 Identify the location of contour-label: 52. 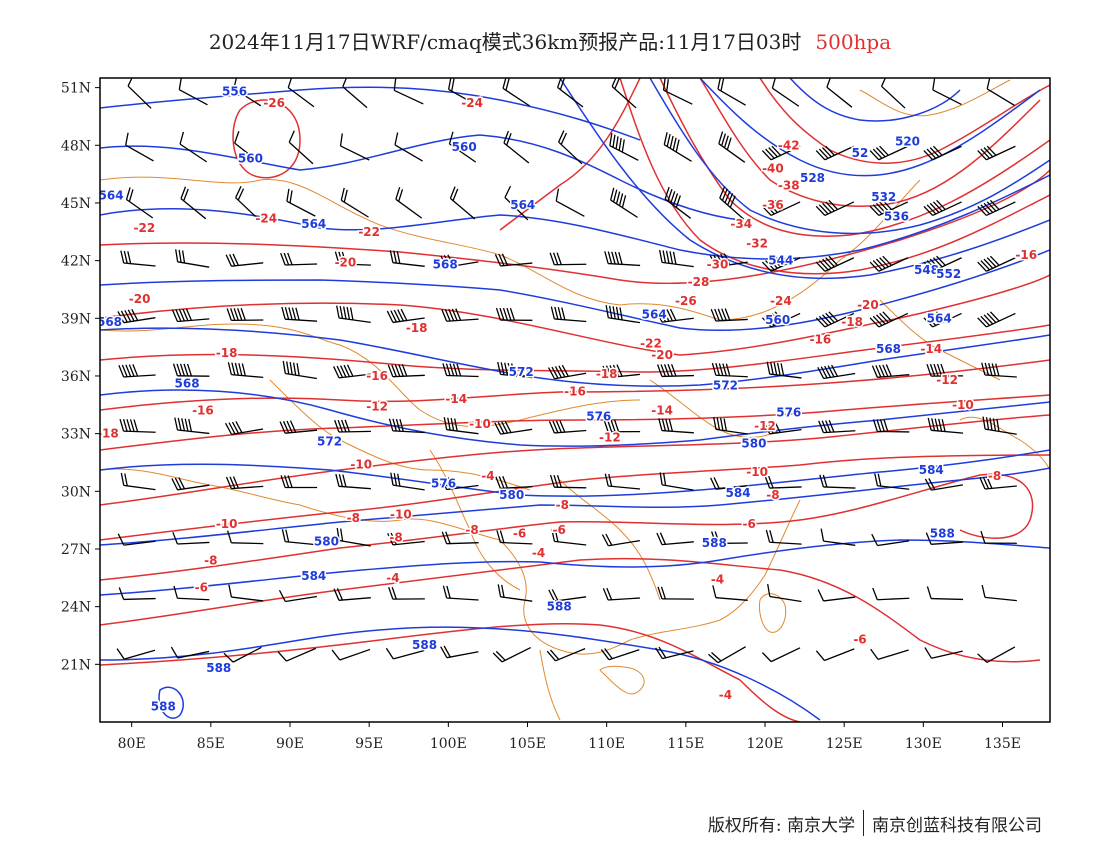
(860, 153).